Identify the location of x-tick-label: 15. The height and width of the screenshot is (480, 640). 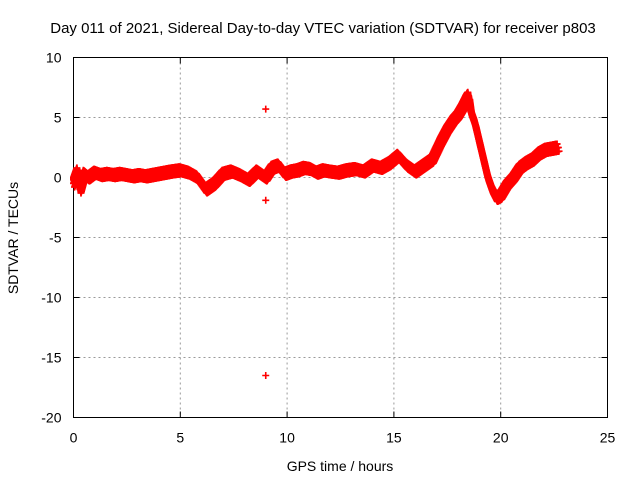
(394, 438).